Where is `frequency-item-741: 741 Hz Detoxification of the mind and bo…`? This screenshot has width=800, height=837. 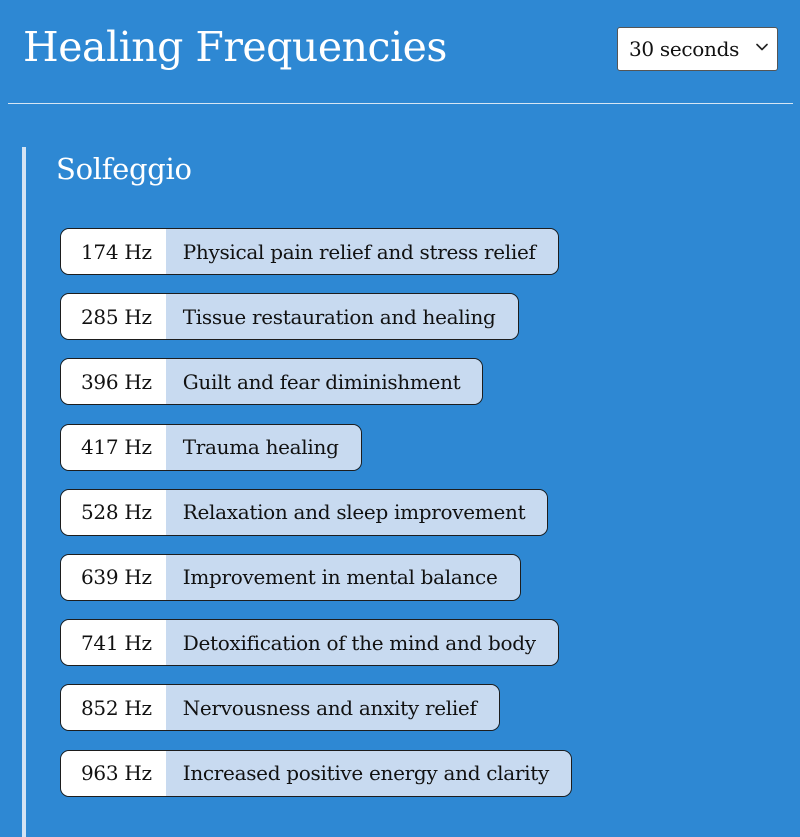
frequency-item-741: 741 Hz Detoxification of the mind and bo… is located at coordinates (309, 643).